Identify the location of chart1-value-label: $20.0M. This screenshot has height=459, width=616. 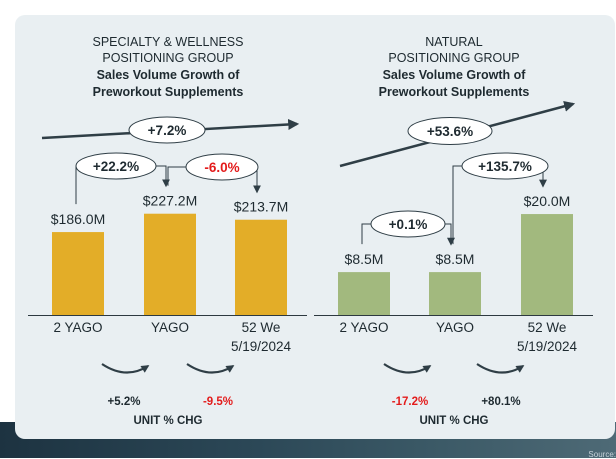
(547, 201).